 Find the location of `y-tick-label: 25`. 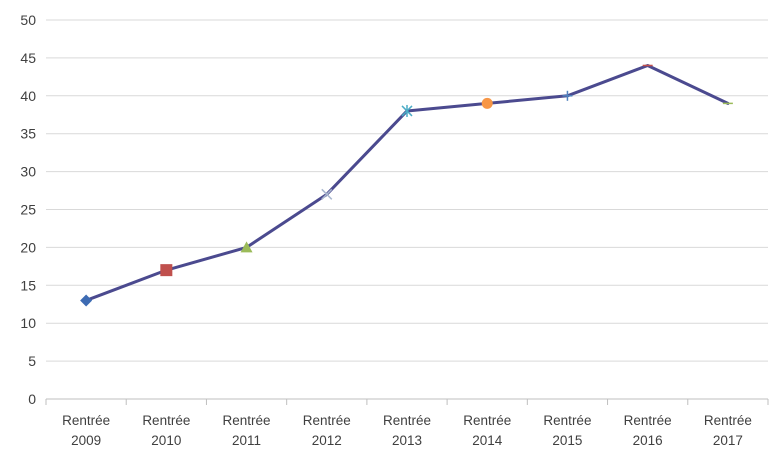

y-tick-label: 25 is located at coordinates (28, 210).